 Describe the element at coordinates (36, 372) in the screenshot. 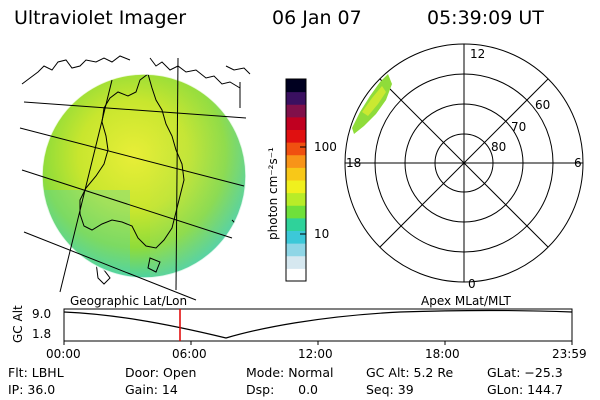

I see `info-flt: Flt: LBHL` at that location.